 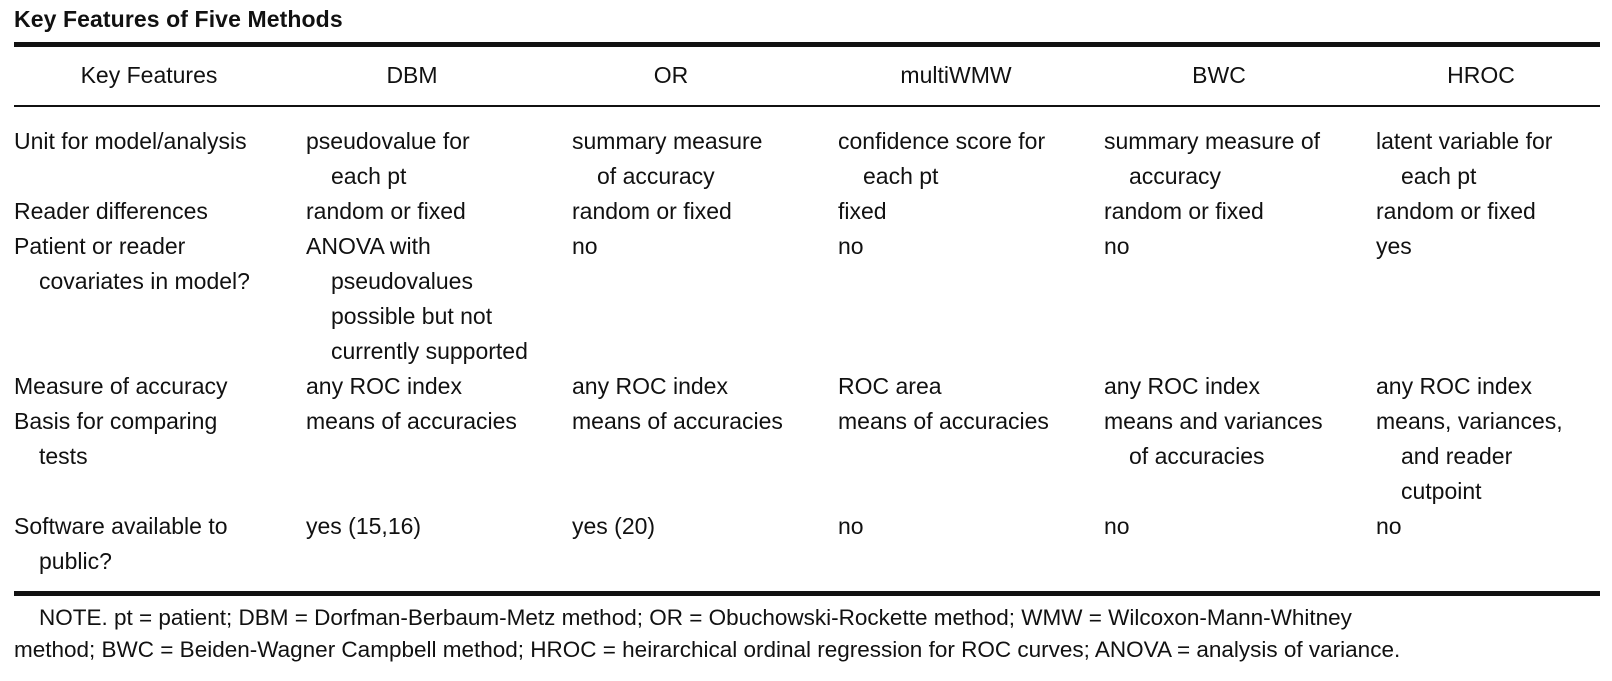 What do you see at coordinates (160, 264) in the screenshot?
I see `row-feature-cell: Patient or reader covariates in model?` at bounding box center [160, 264].